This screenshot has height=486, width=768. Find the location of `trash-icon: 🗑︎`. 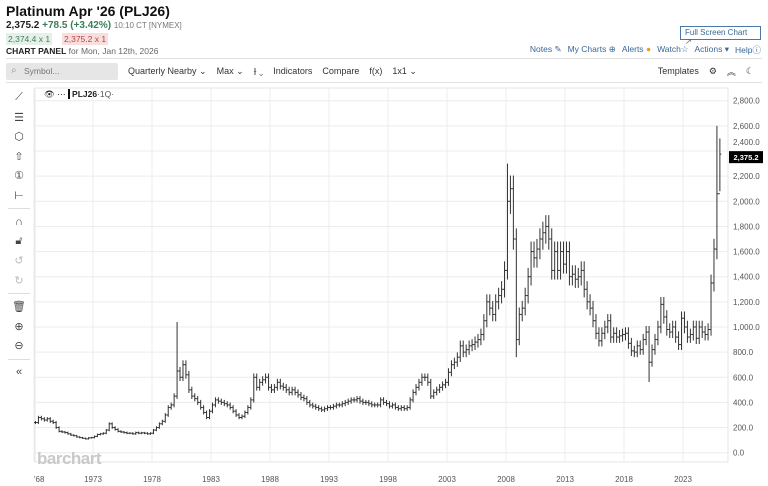

trash-icon: 🗑︎ is located at coordinates (19, 307).